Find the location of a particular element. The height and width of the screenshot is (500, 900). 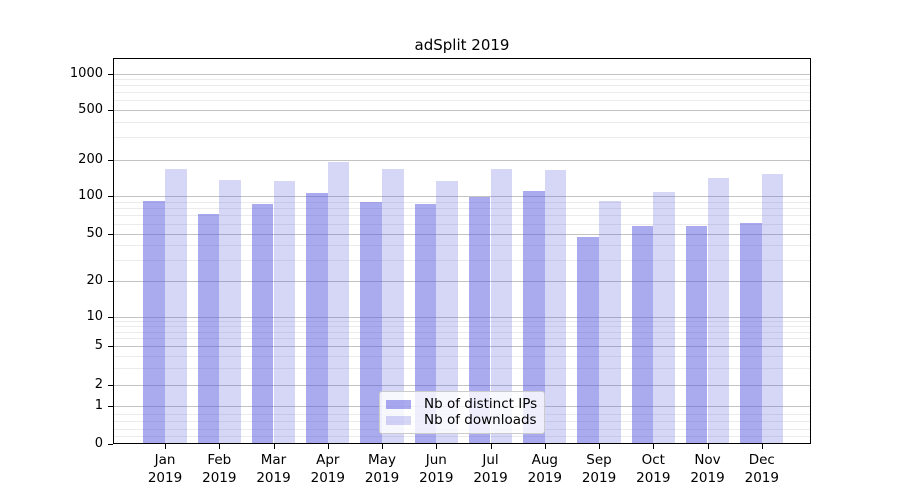

x-tick-month: Apr is located at coordinates (328, 460).